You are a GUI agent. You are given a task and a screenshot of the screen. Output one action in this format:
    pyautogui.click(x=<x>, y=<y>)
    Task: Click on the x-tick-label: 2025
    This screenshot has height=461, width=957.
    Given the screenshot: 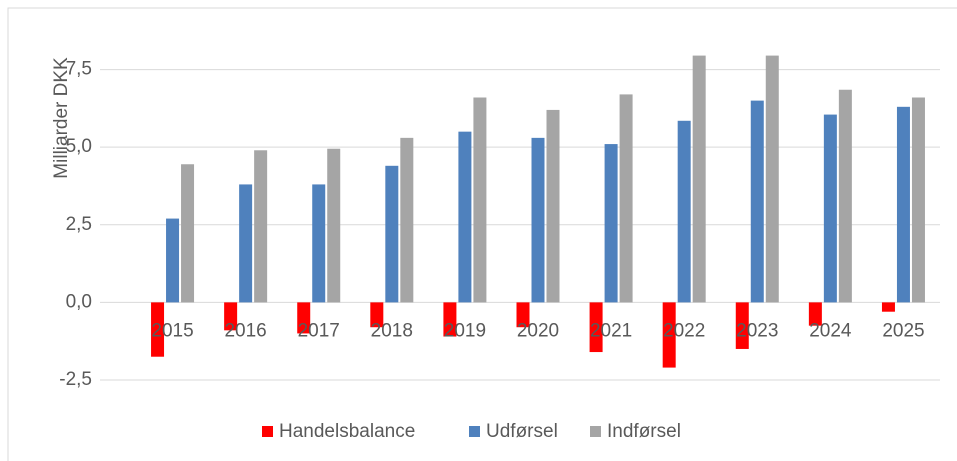 What is the action you would take?
    pyautogui.click(x=903, y=330)
    